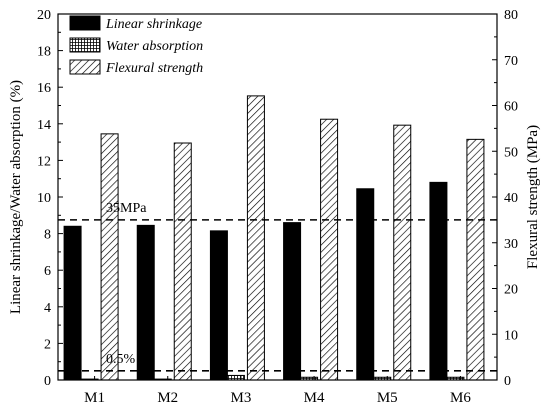  I want to click on x-tick-label: M1, so click(94, 398).